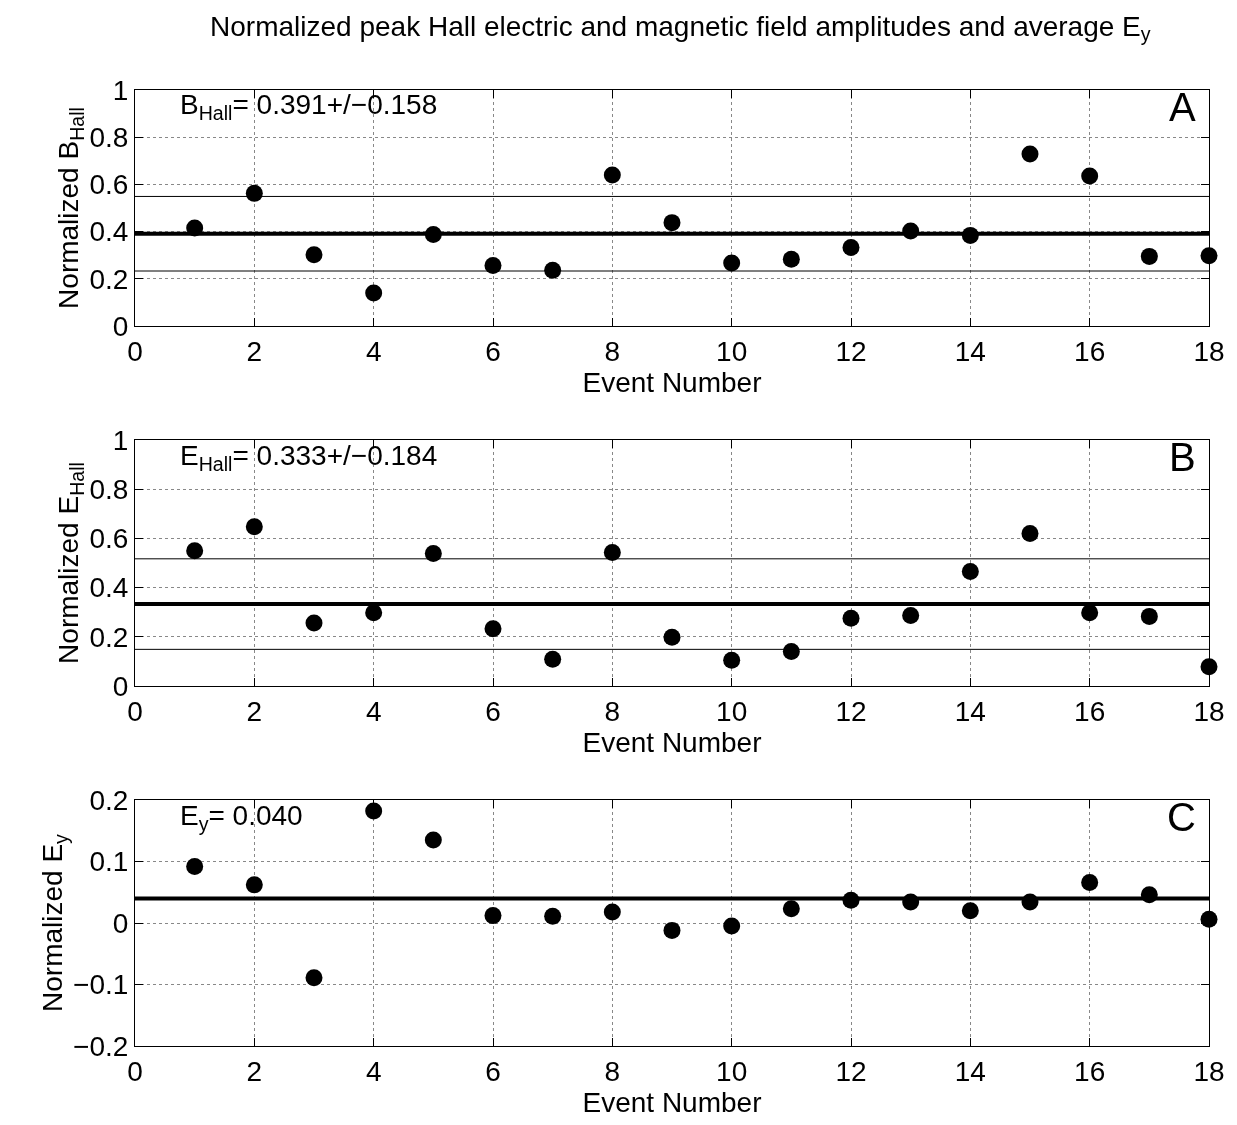  I want to click on y-tick-label: 0.1, so click(109, 862).